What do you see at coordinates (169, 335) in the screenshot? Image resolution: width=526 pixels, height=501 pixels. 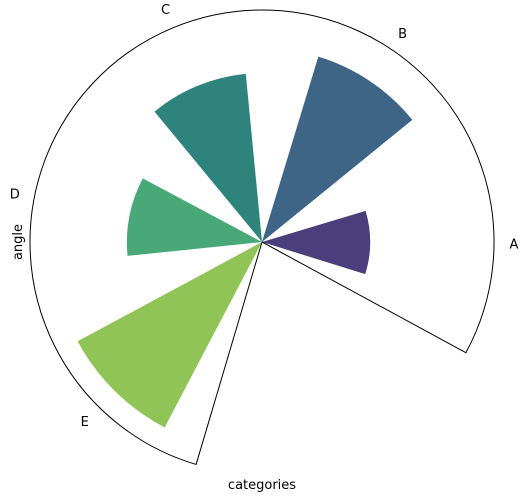 I see `bar-e` at bounding box center [169, 335].